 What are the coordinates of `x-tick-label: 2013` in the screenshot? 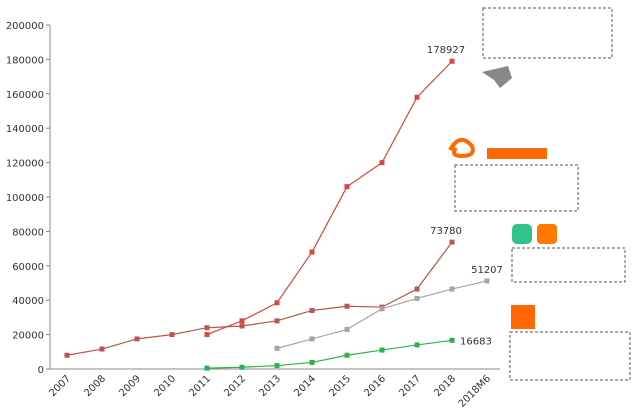 It's located at (270, 386).